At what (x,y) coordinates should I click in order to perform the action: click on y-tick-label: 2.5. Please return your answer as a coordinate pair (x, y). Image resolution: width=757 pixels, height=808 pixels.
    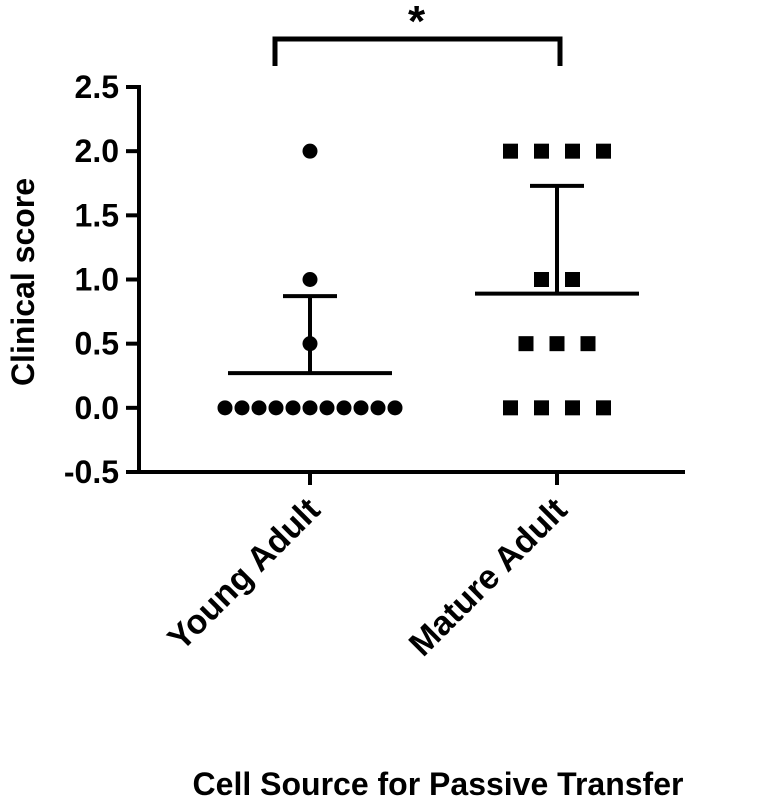
    Looking at the image, I should click on (97, 87).